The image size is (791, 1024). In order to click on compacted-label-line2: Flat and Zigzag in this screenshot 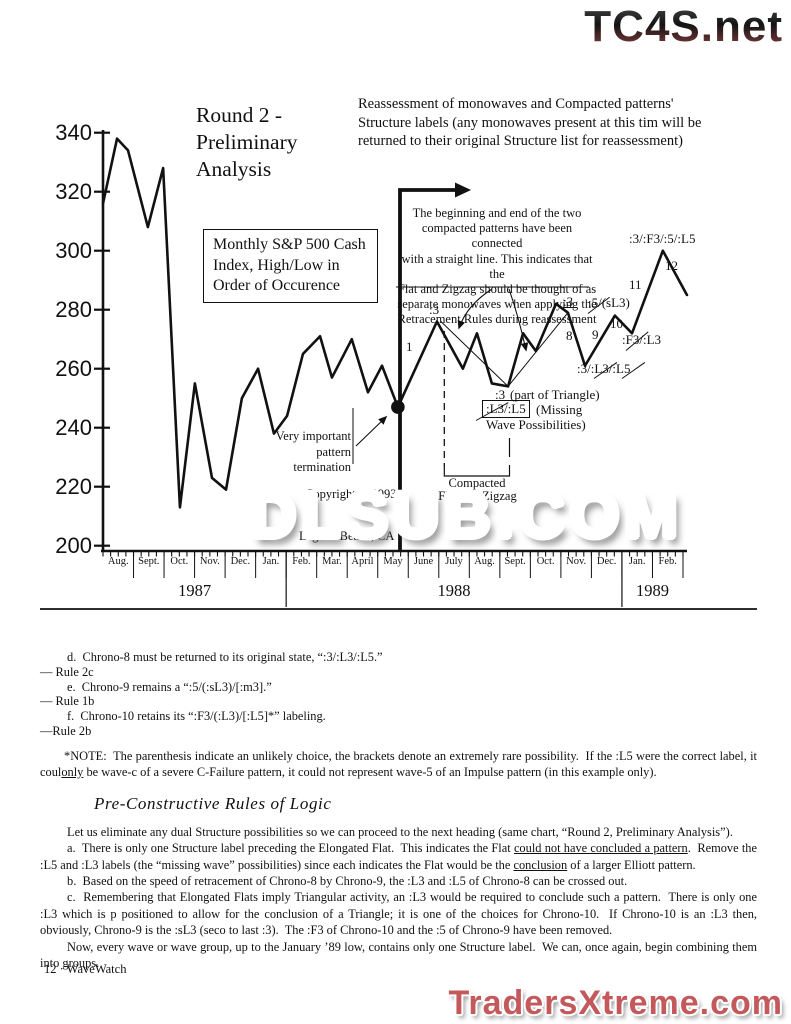, I will do `click(477, 496)`.